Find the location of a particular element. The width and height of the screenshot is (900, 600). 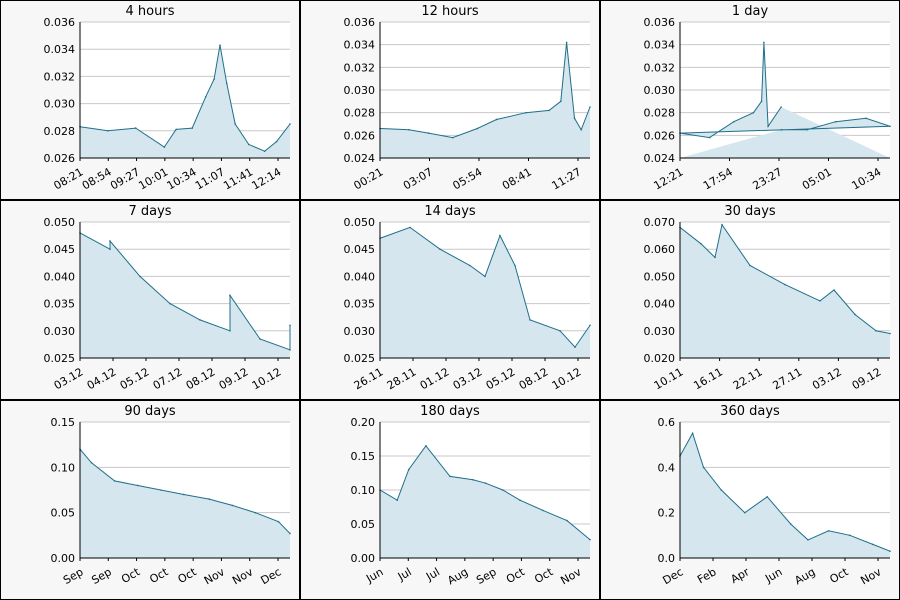

panel-title: 30 days is located at coordinates (750, 211).